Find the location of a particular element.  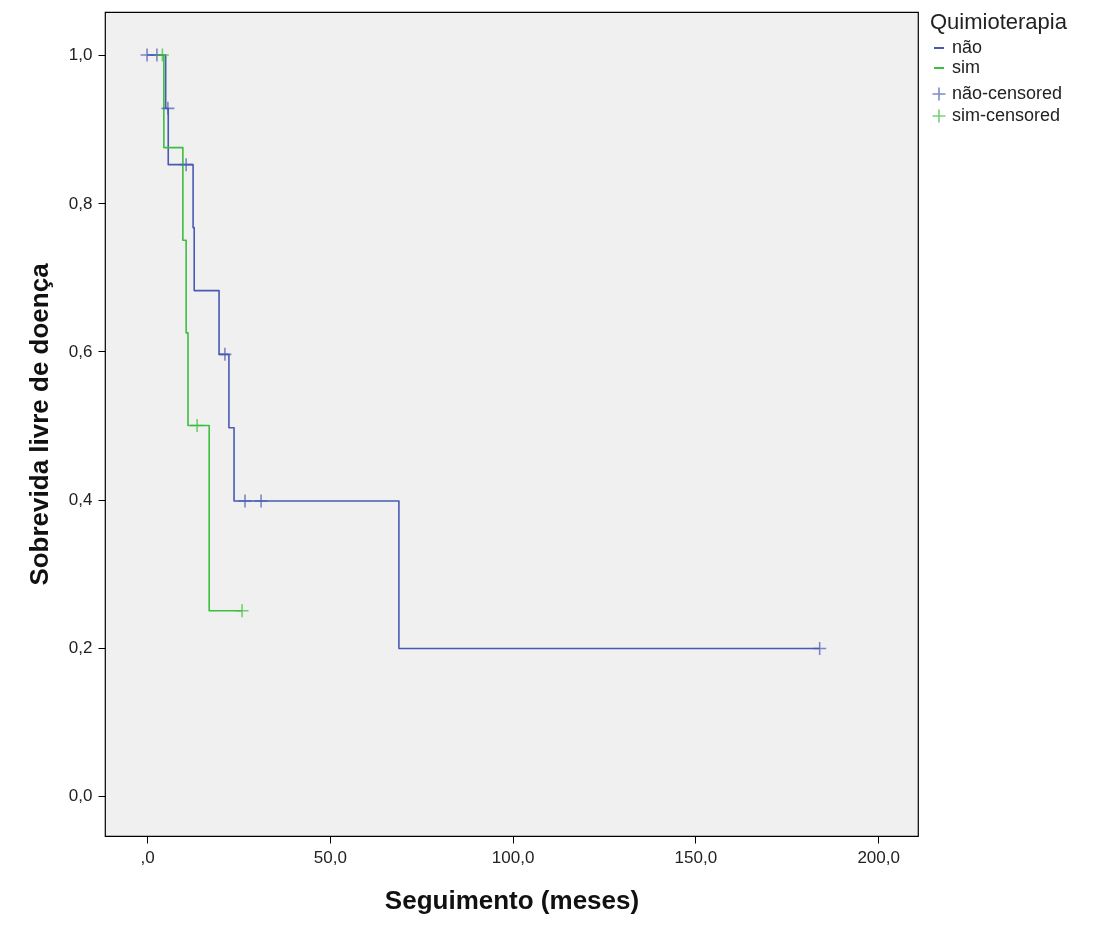

y-tick-label: 1,0 is located at coordinates (80, 55).